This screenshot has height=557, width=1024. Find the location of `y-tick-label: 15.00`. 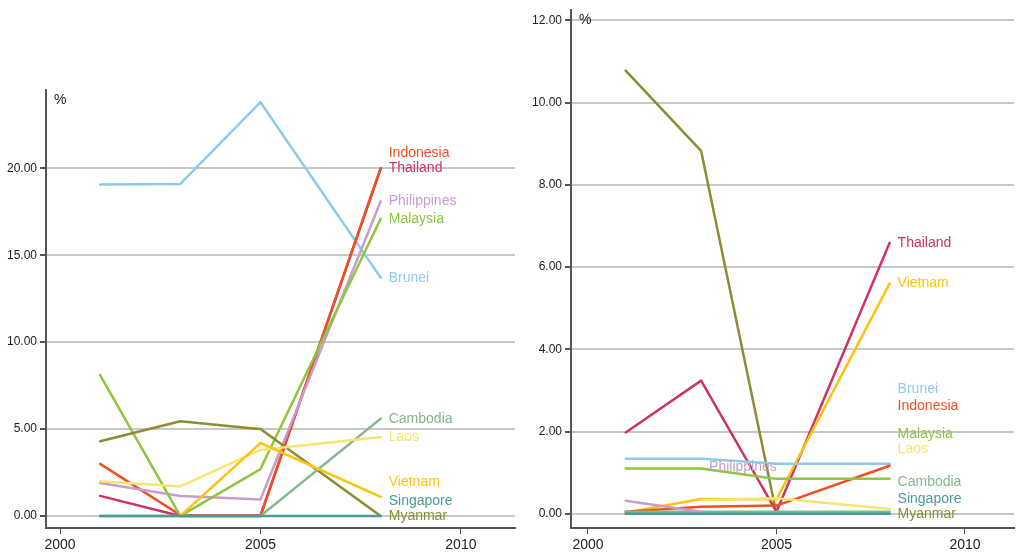

y-tick-label: 15.00 is located at coordinates (22, 254).